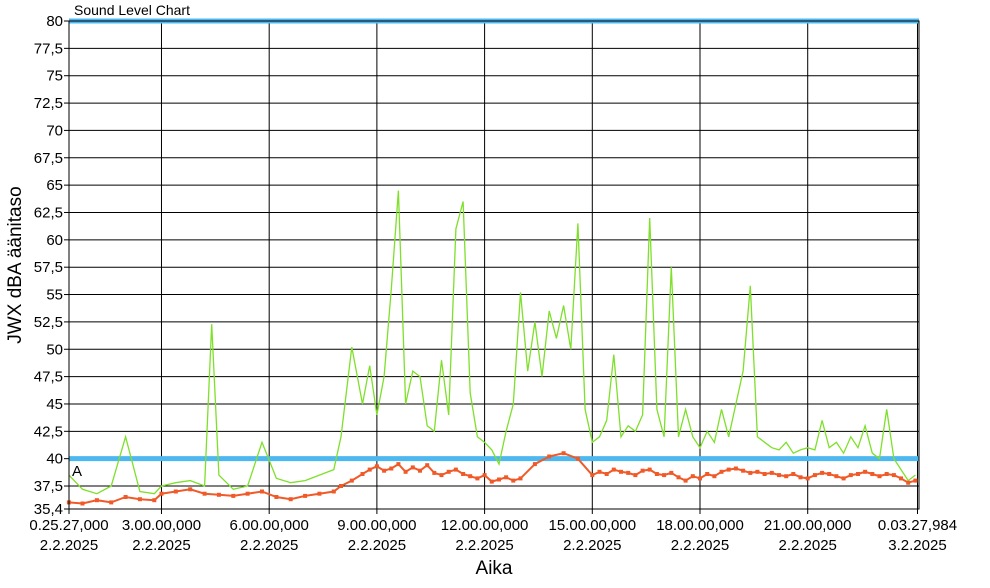 The image size is (990, 588). What do you see at coordinates (269, 525) in the screenshot?
I see `x-tick-time: 6.00.00,000` at bounding box center [269, 525].